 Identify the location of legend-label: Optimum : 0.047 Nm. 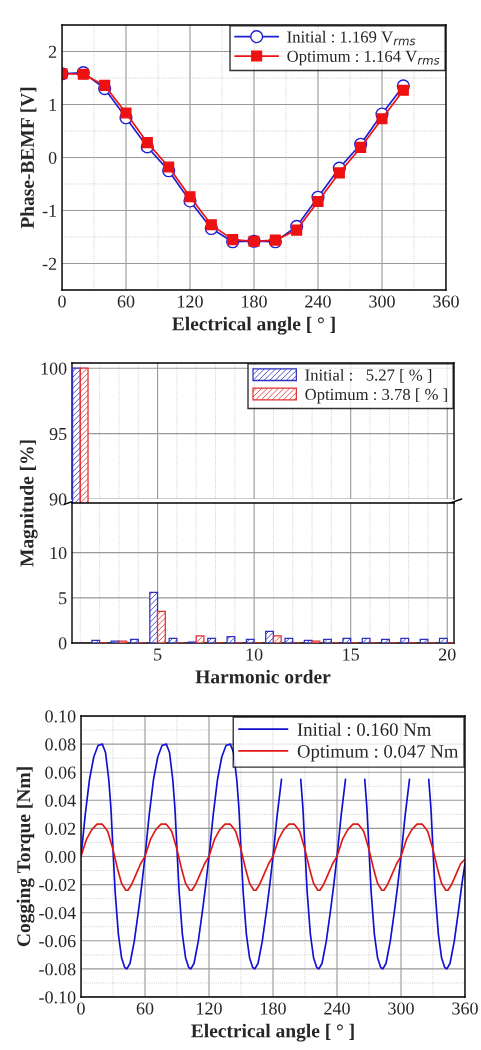
(378, 753).